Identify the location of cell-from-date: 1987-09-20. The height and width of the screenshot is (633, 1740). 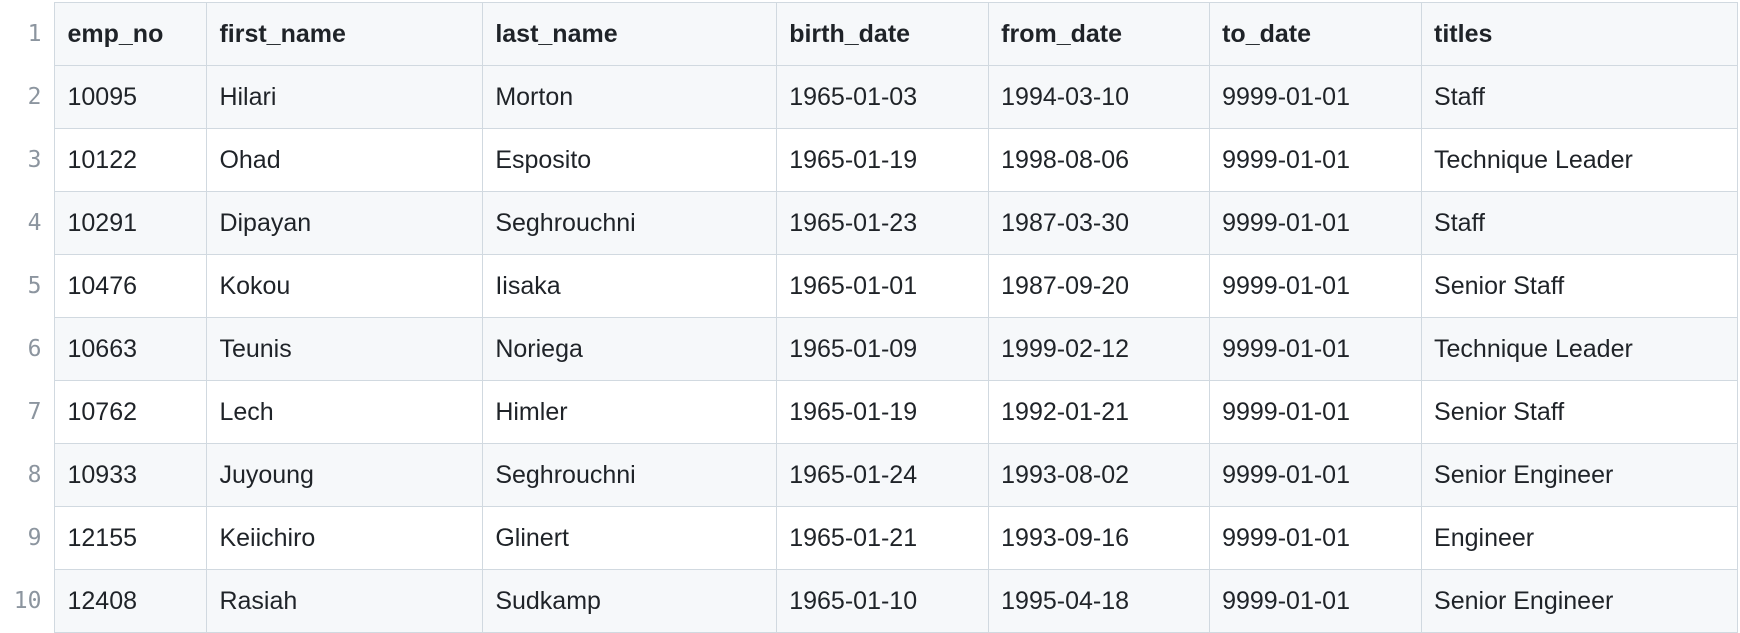
(1099, 286).